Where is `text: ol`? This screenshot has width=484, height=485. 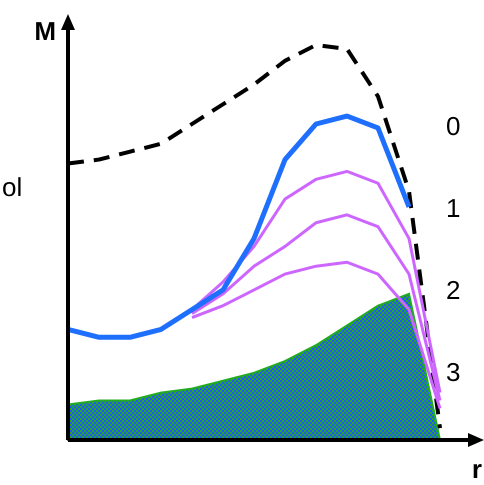
text: ol is located at coordinates (12, 187).